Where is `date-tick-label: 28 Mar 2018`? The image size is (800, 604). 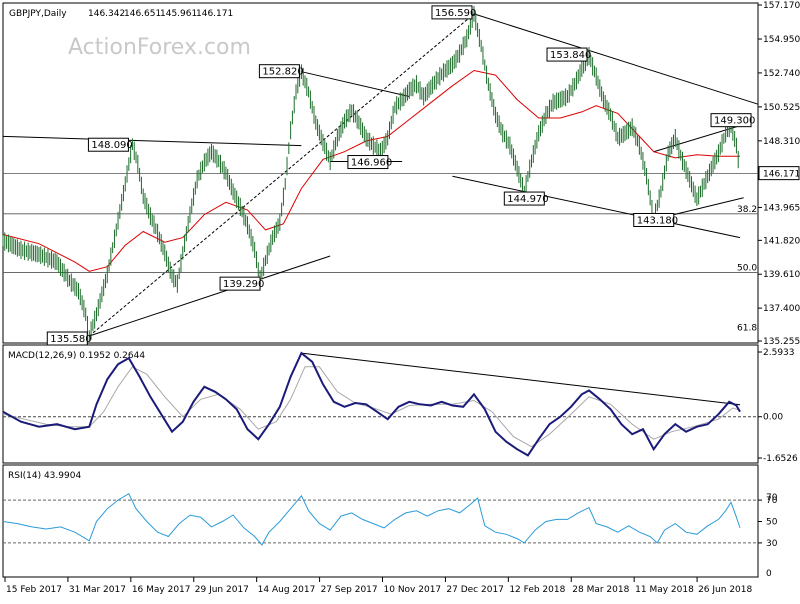 date-tick-label: 28 Mar 2018 is located at coordinates (600, 590).